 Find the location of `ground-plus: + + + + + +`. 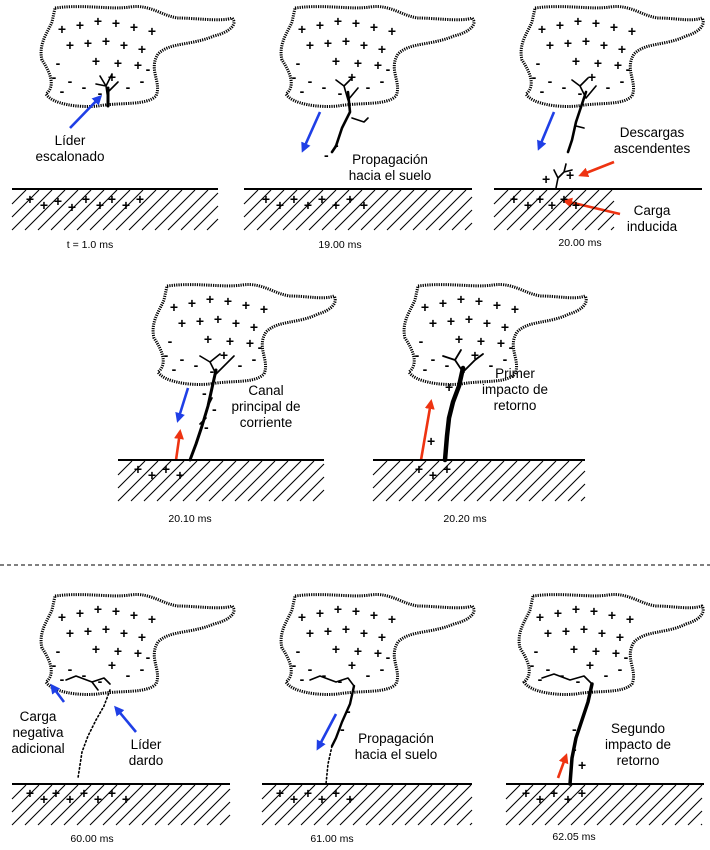

ground-plus: + + + + + + is located at coordinates (545, 202).